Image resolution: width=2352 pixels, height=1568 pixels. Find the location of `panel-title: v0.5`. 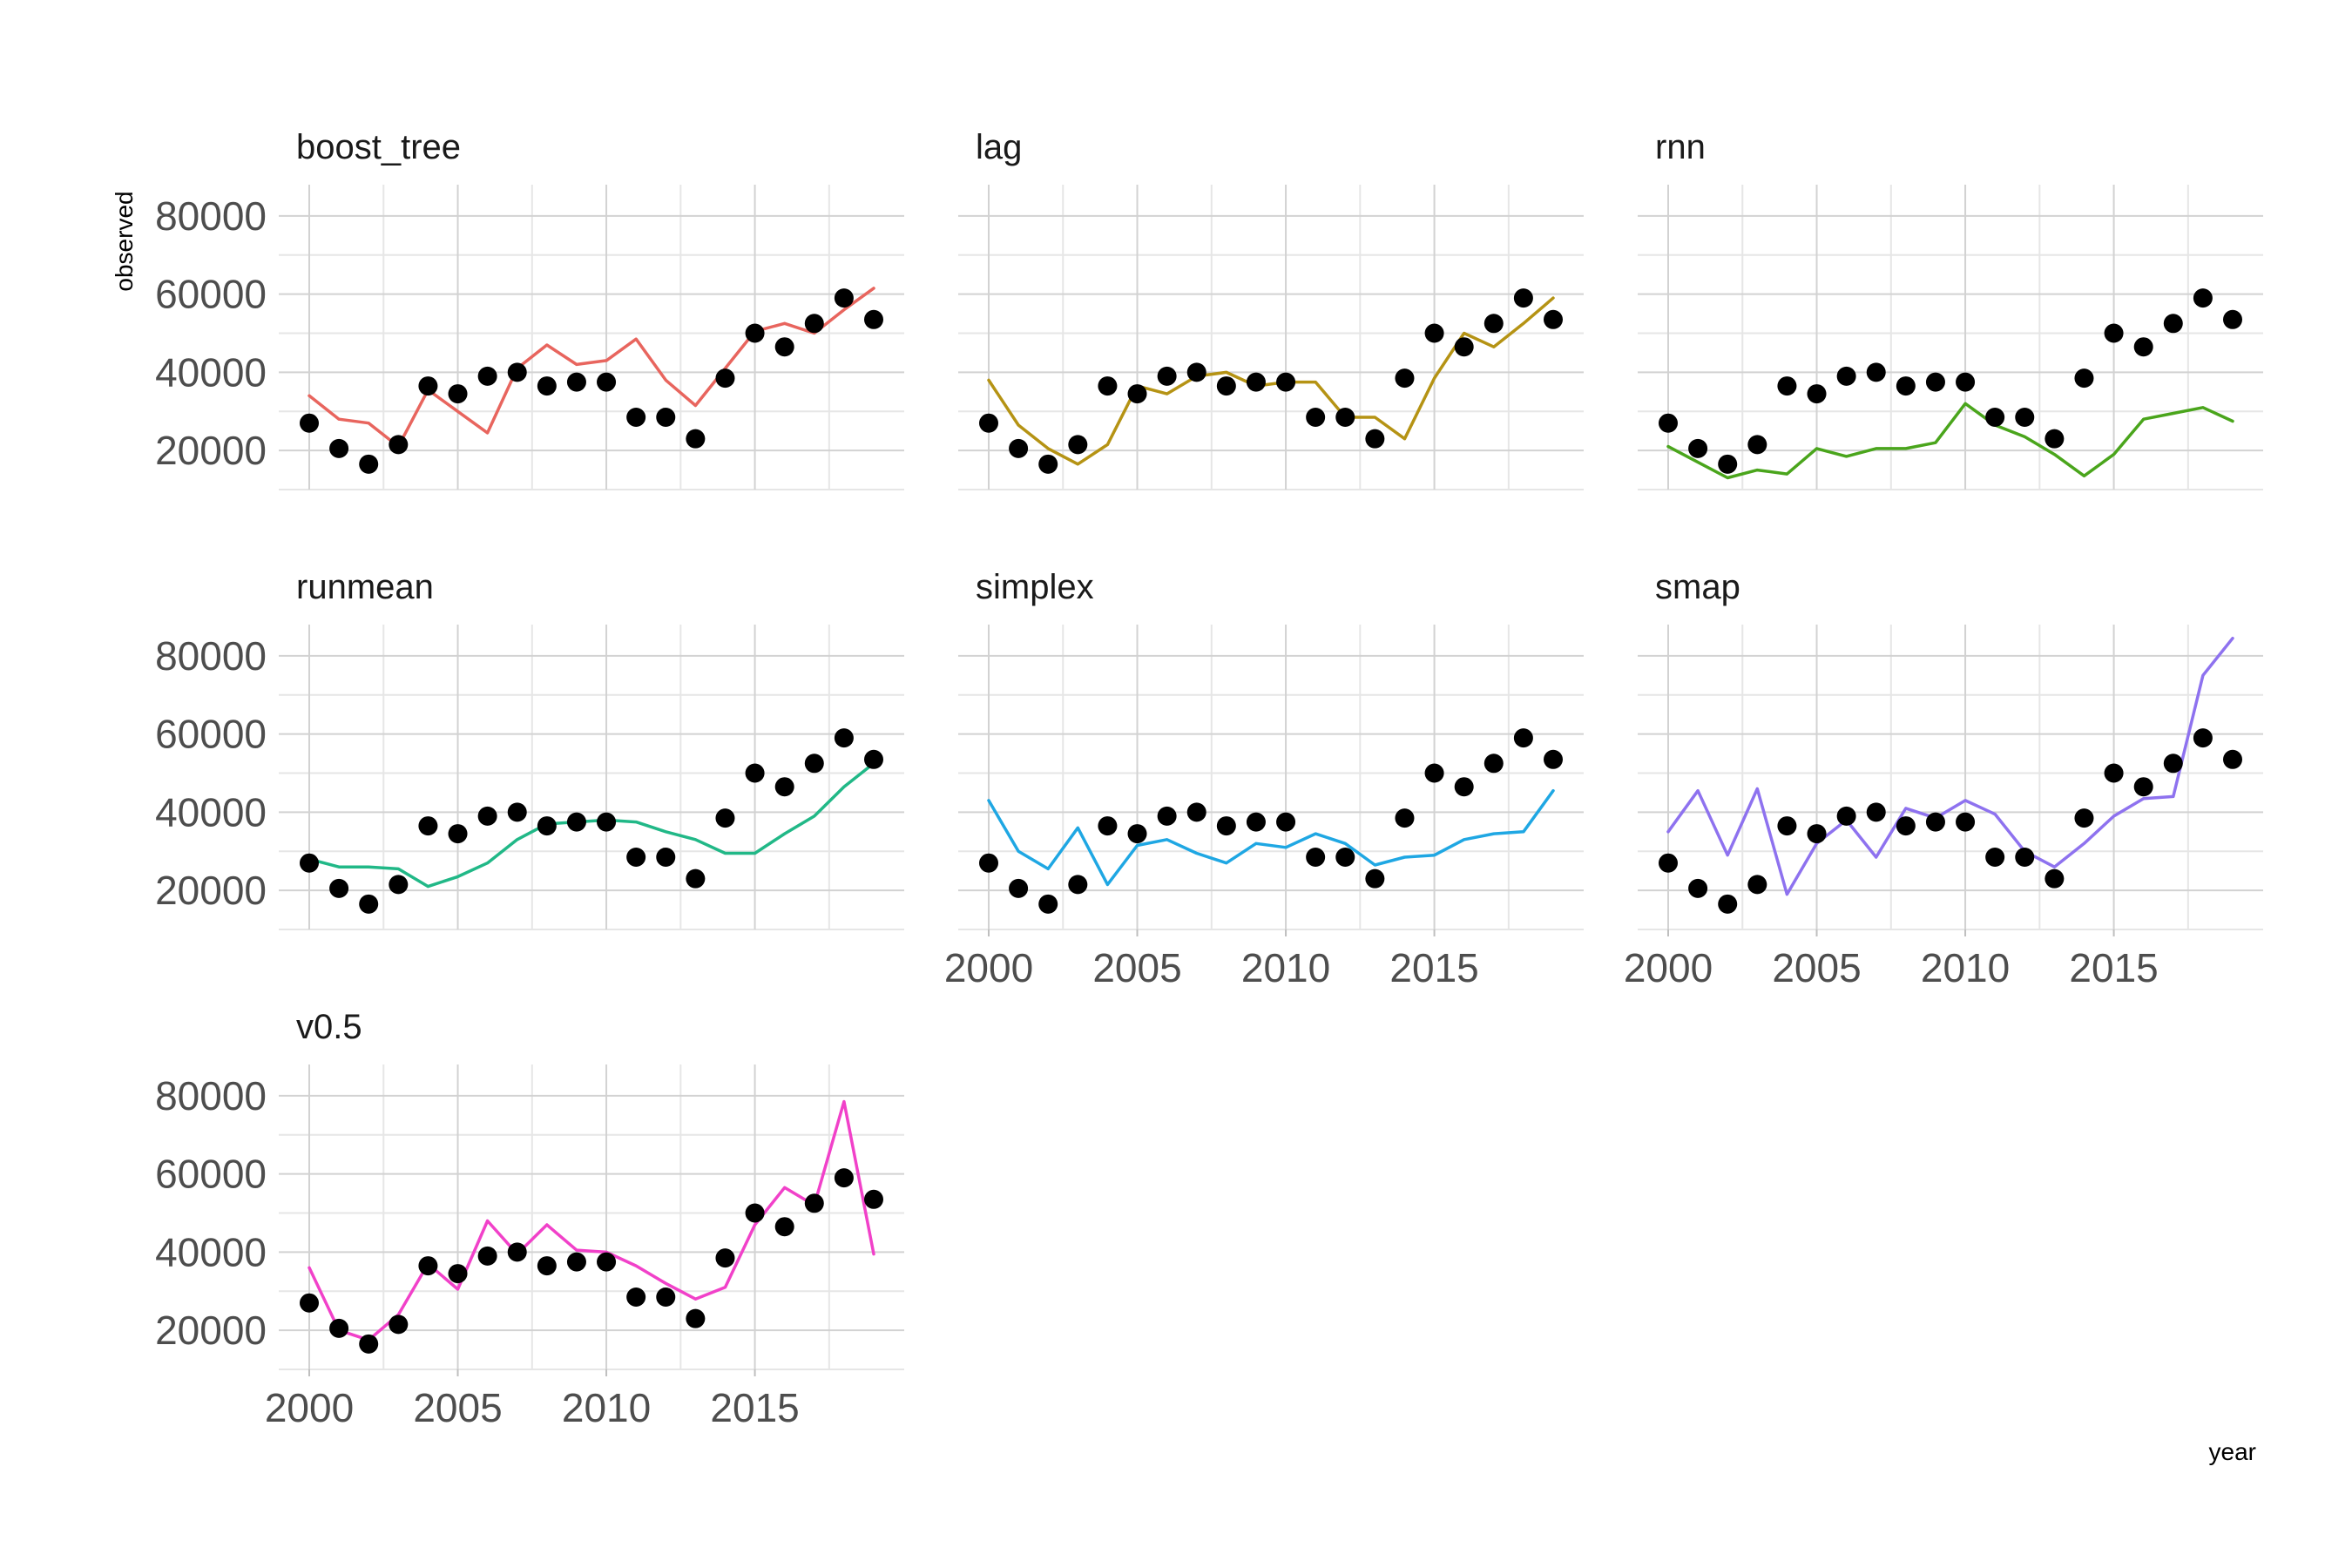

panel-title: v0.5 is located at coordinates (329, 1027).